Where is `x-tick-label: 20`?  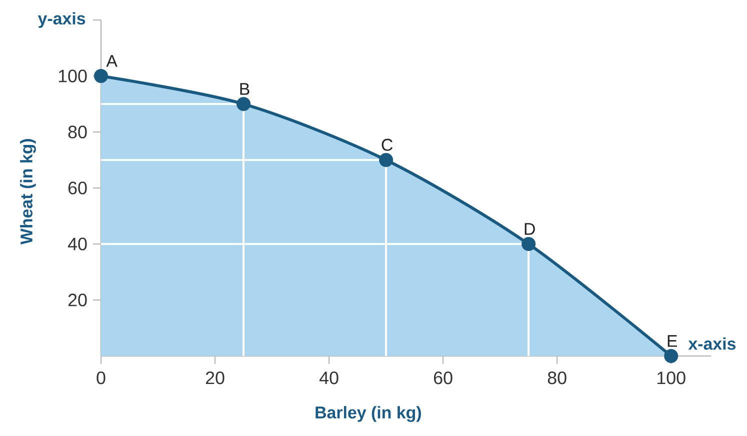
x-tick-label: 20 is located at coordinates (215, 378).